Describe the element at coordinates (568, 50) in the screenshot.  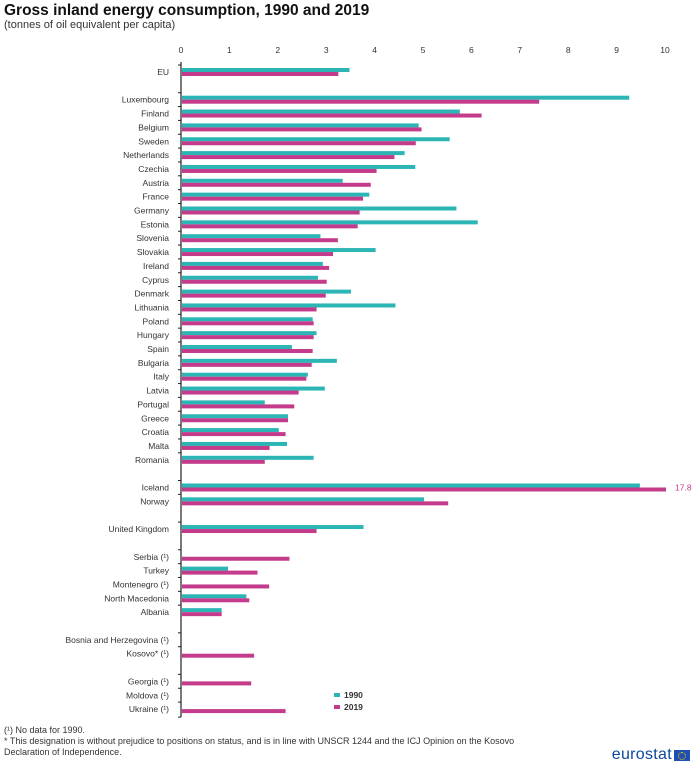
I see `x-tick-label: 8` at that location.